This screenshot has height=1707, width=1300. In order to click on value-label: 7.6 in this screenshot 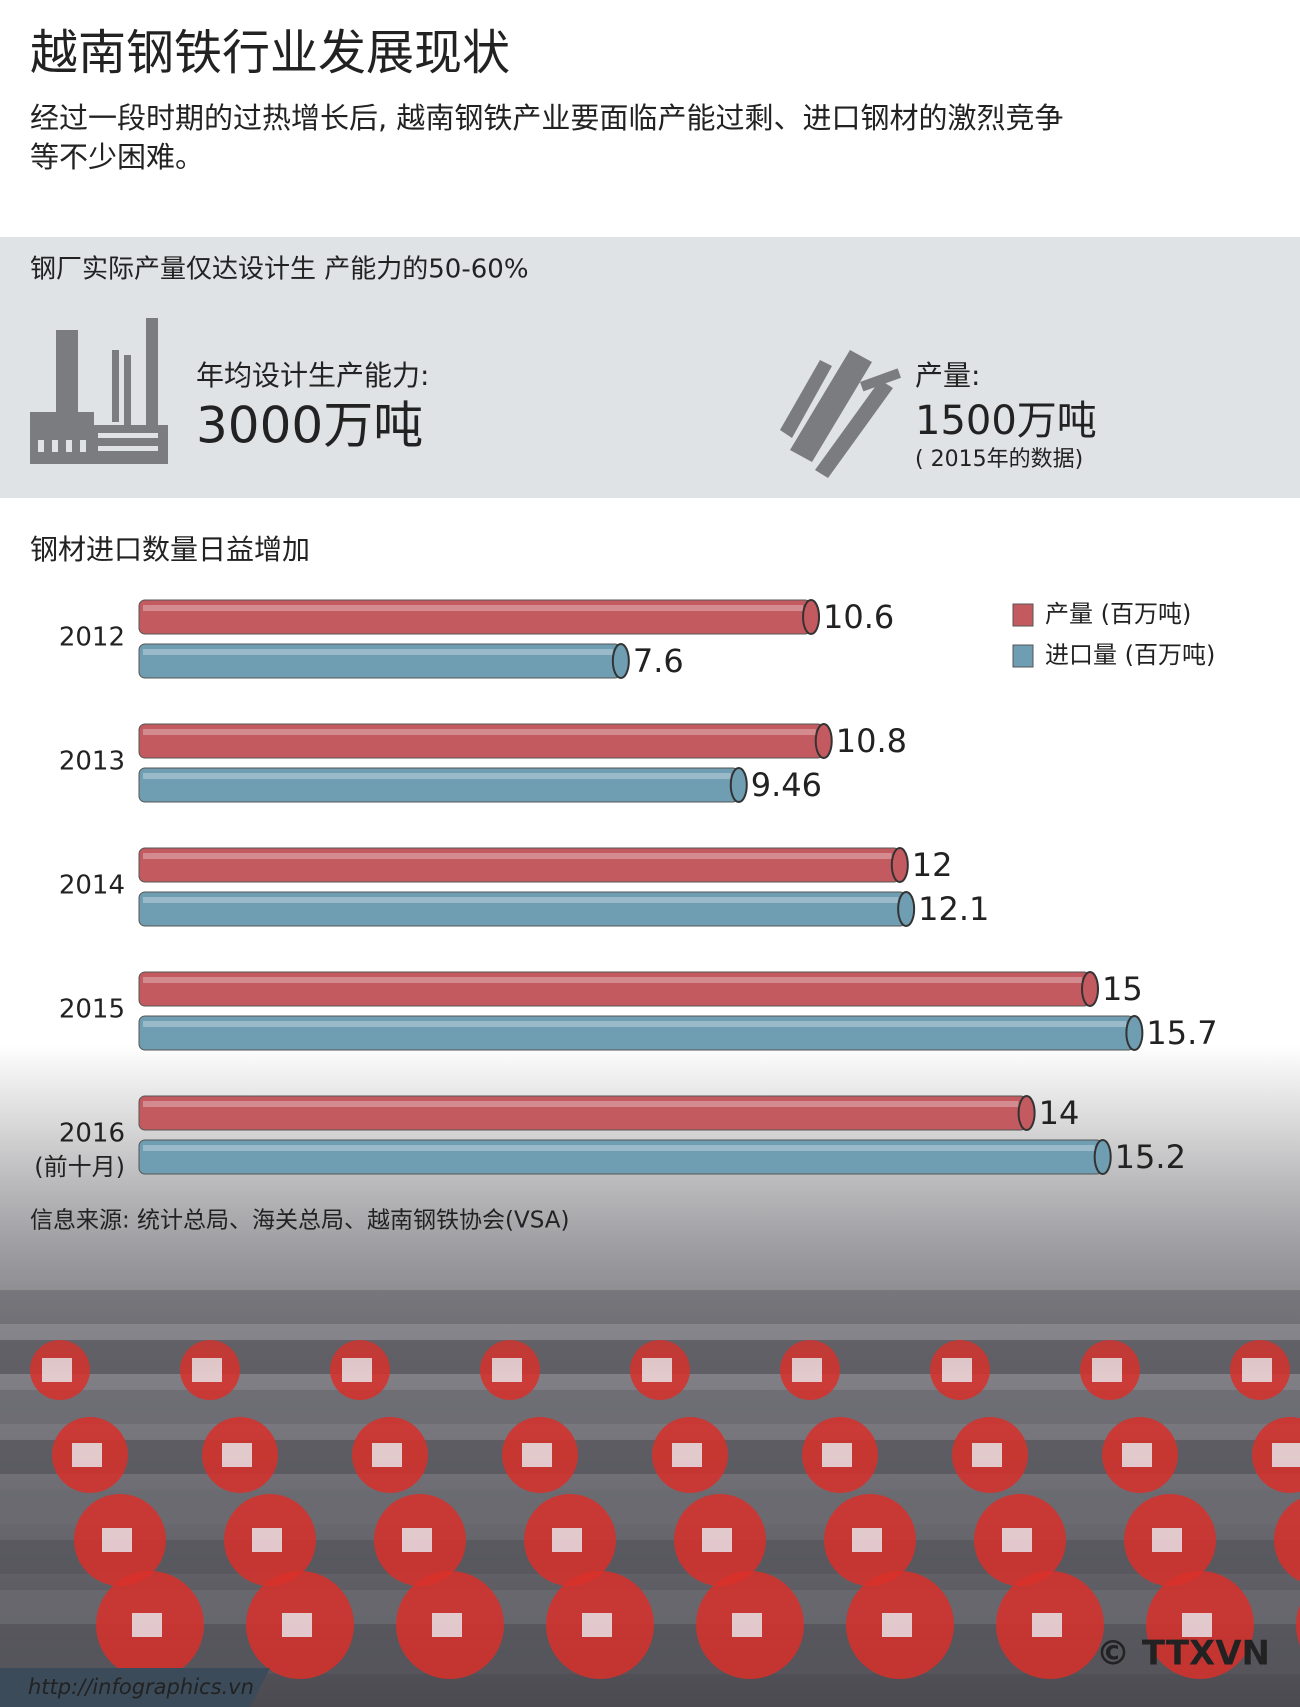, I will do `click(658, 661)`.